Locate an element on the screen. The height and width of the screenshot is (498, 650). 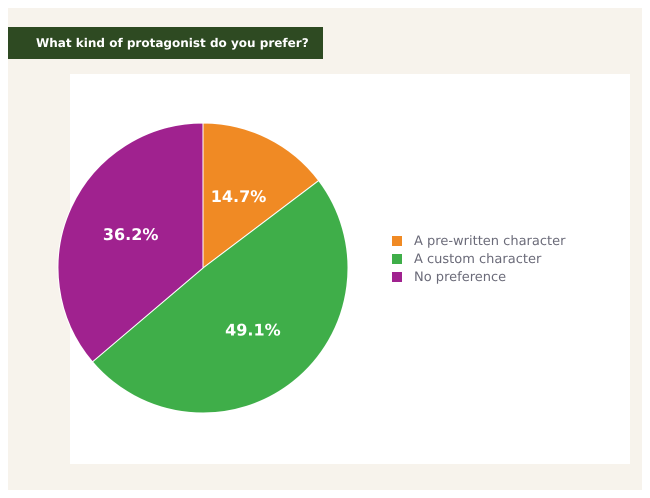
legend-label: A custom character is located at coordinates (478, 259).